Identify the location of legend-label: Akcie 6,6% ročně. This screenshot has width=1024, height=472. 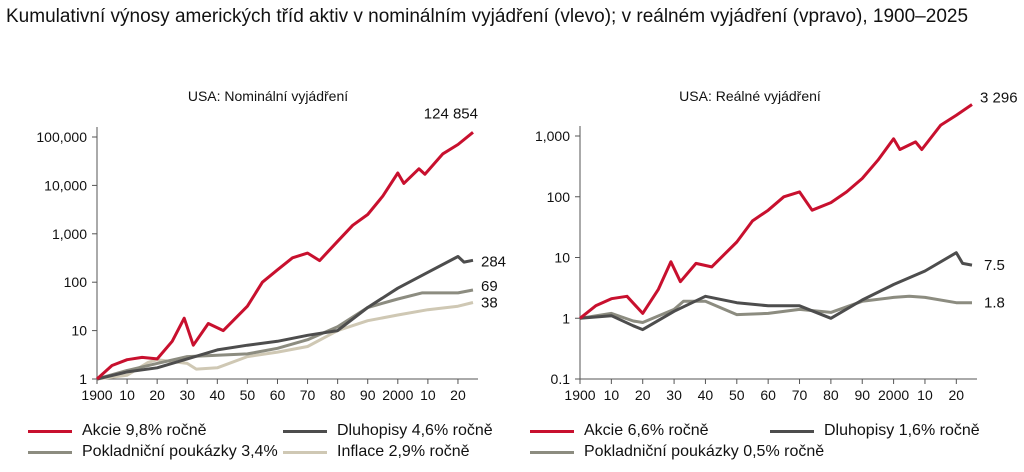
(646, 430).